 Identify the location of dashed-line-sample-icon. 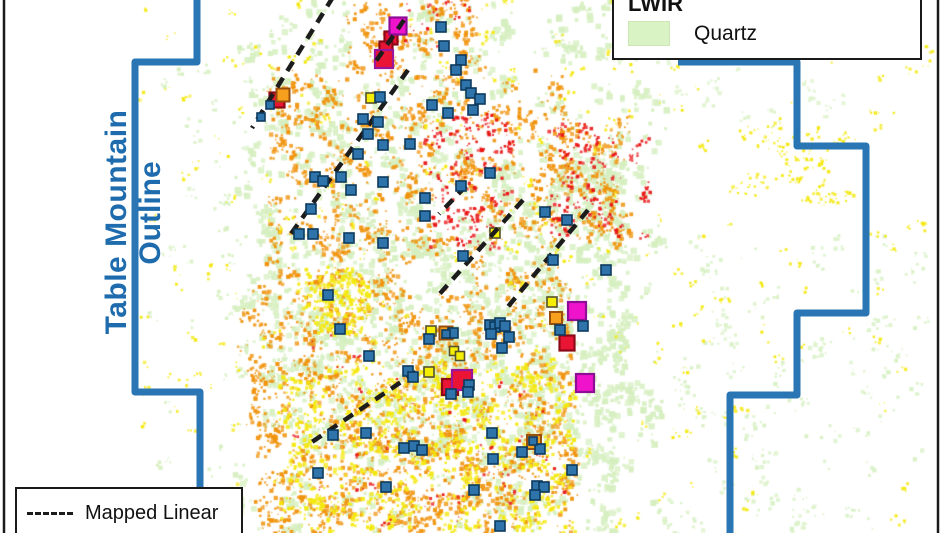
(50, 513).